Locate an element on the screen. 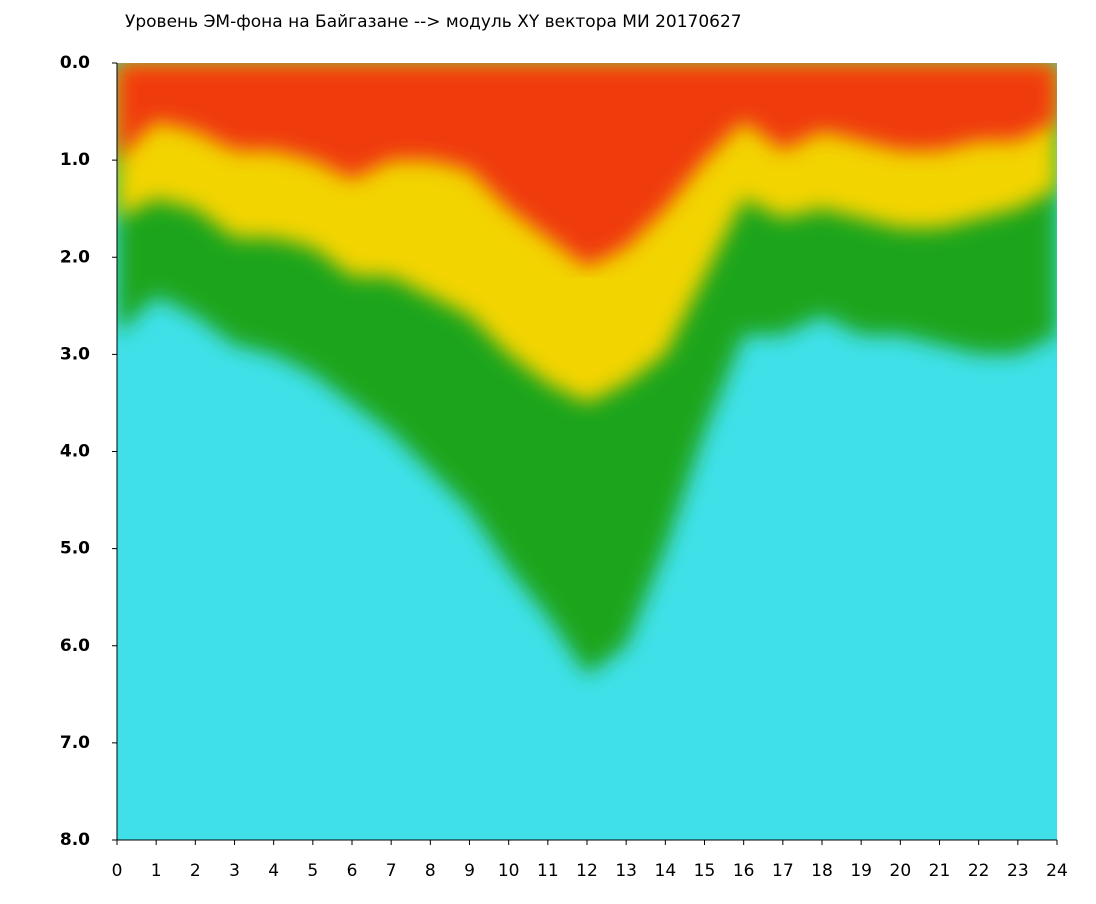 This screenshot has height=904, width=1096. x-tick-label: 7 is located at coordinates (391, 871).